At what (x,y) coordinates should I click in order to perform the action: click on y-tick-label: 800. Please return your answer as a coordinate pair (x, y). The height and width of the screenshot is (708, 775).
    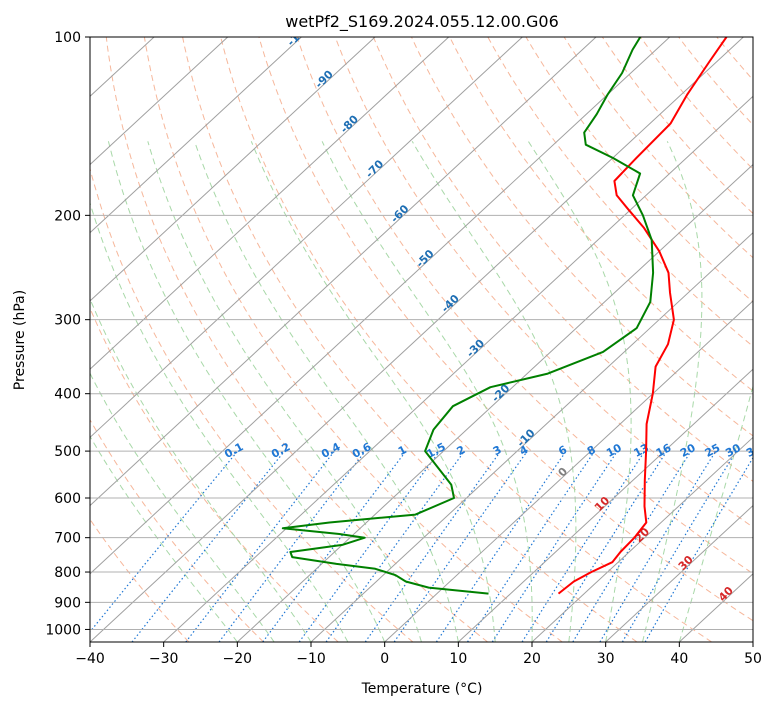
    Looking at the image, I should click on (67, 573).